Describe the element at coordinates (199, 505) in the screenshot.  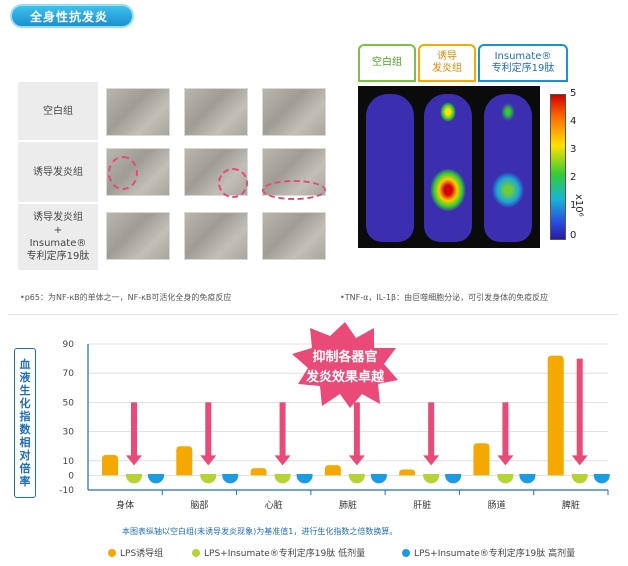
I see `x-tick-label: 脑部` at that location.